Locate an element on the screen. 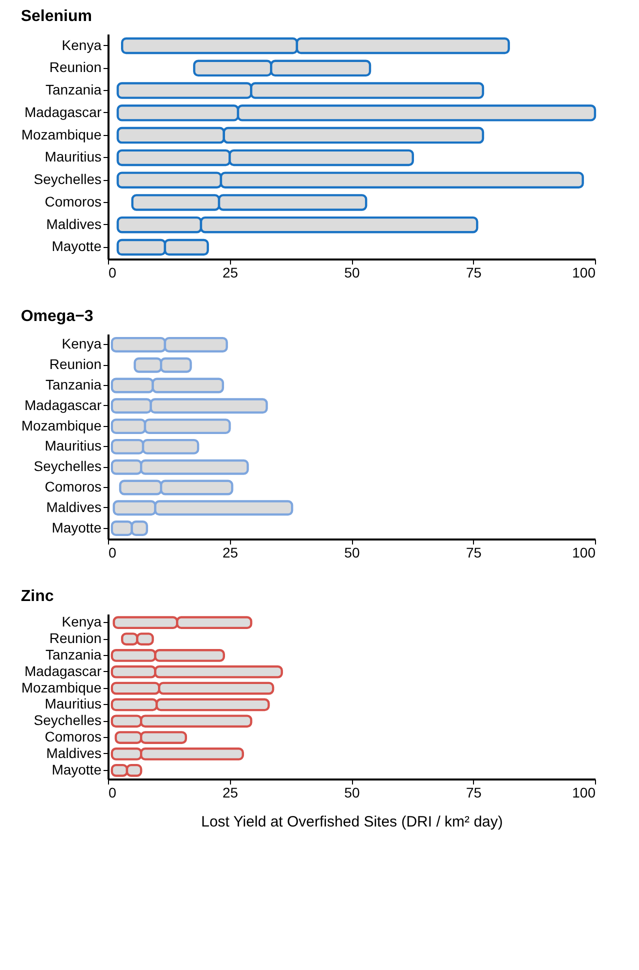  chart-title: Selenium is located at coordinates (56, 16).